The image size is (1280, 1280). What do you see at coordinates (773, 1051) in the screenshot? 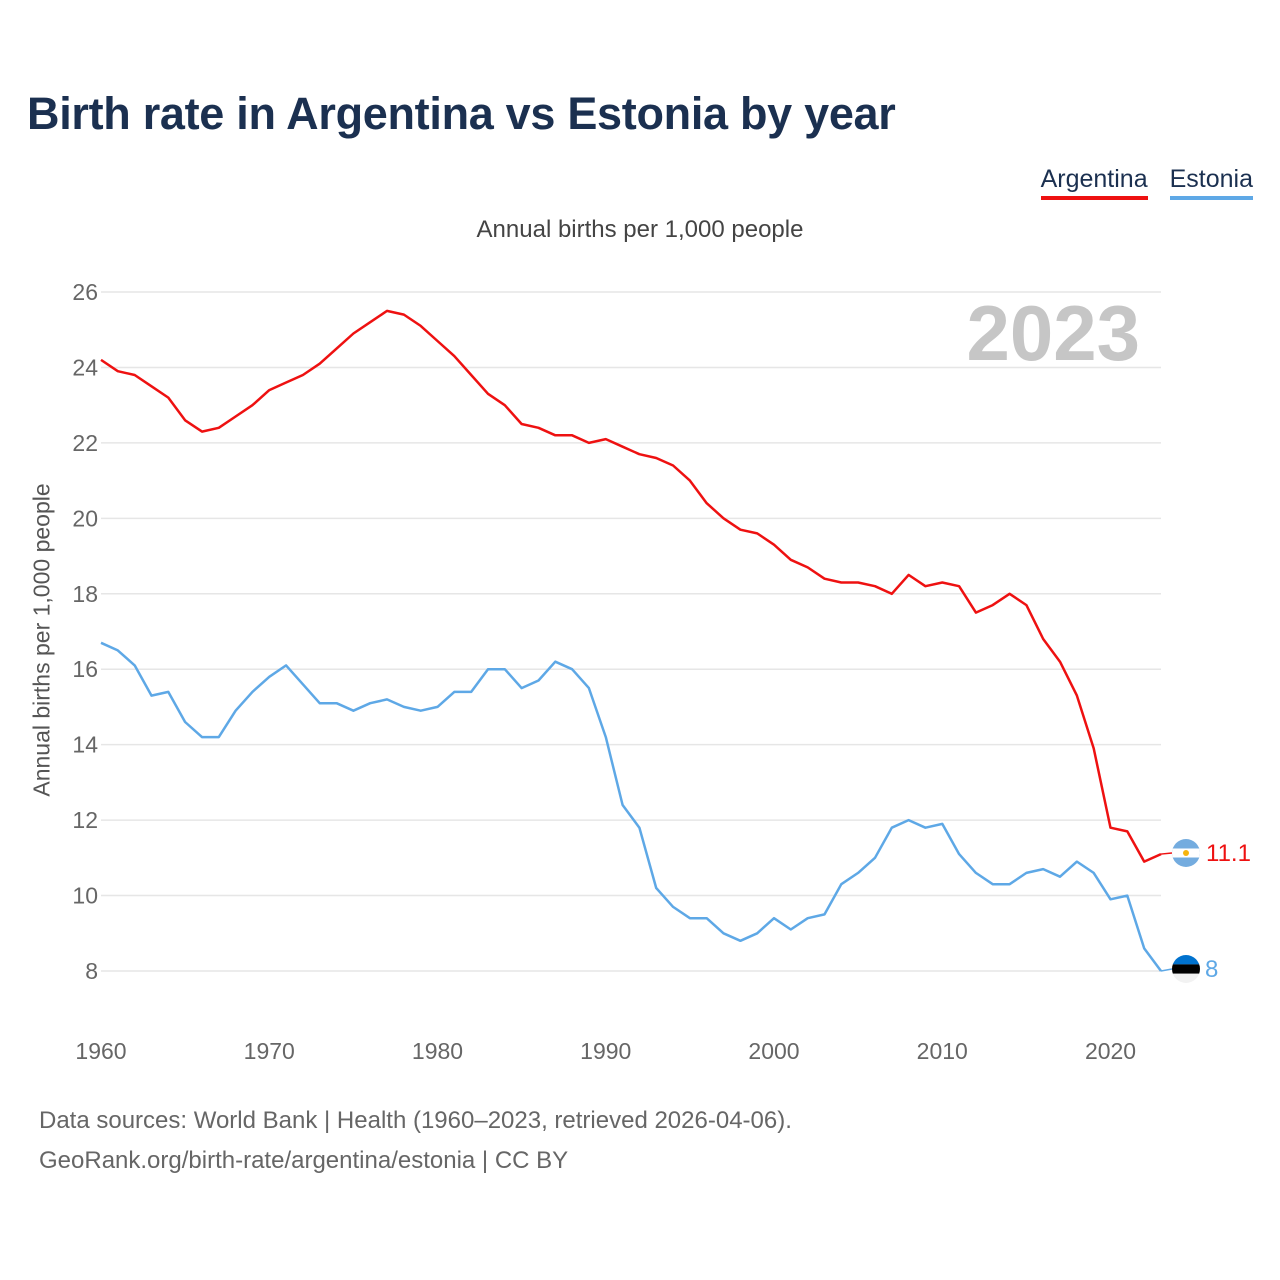
I see `x-tick-label: 2000` at bounding box center [773, 1051].